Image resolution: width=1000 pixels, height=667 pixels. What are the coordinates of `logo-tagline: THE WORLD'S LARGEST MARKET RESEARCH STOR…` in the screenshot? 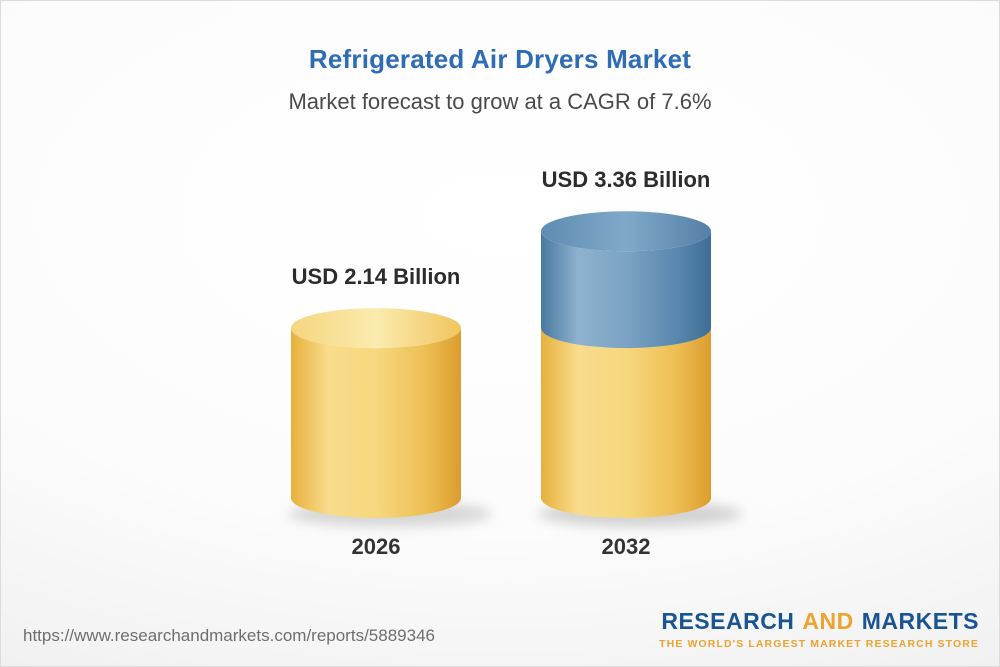 It's located at (819, 644).